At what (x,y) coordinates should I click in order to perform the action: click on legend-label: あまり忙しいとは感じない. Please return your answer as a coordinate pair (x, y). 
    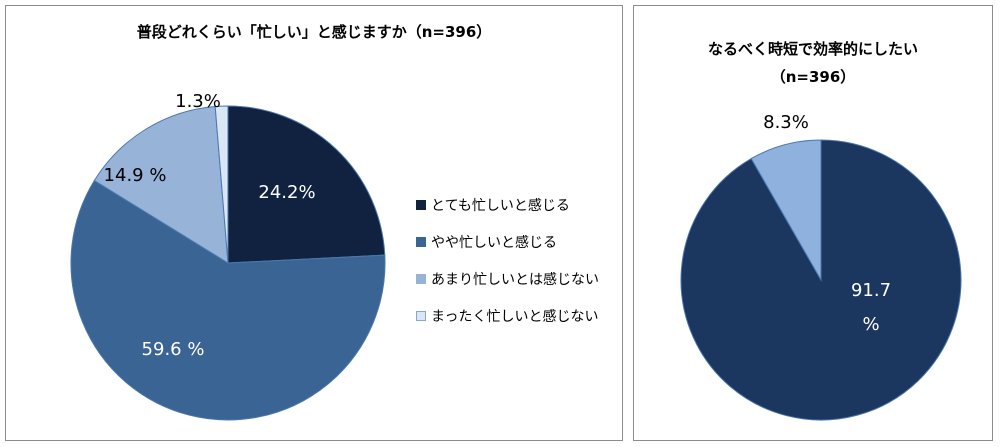
    Looking at the image, I should click on (515, 279).